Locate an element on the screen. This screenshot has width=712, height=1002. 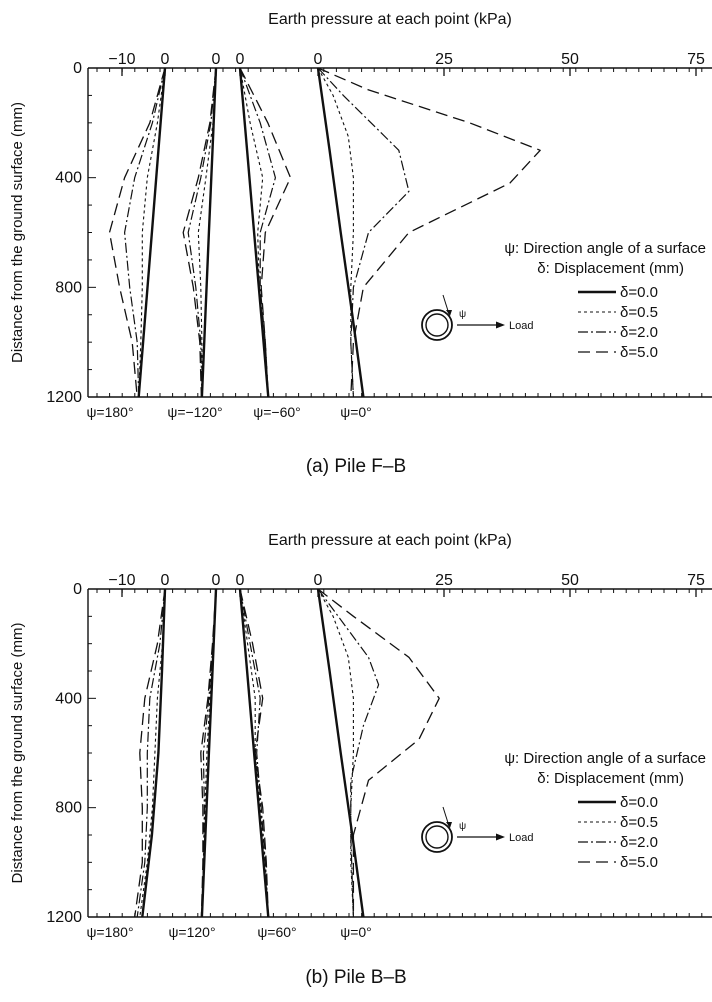
group-label: ψ=120° is located at coordinates (191, 932).